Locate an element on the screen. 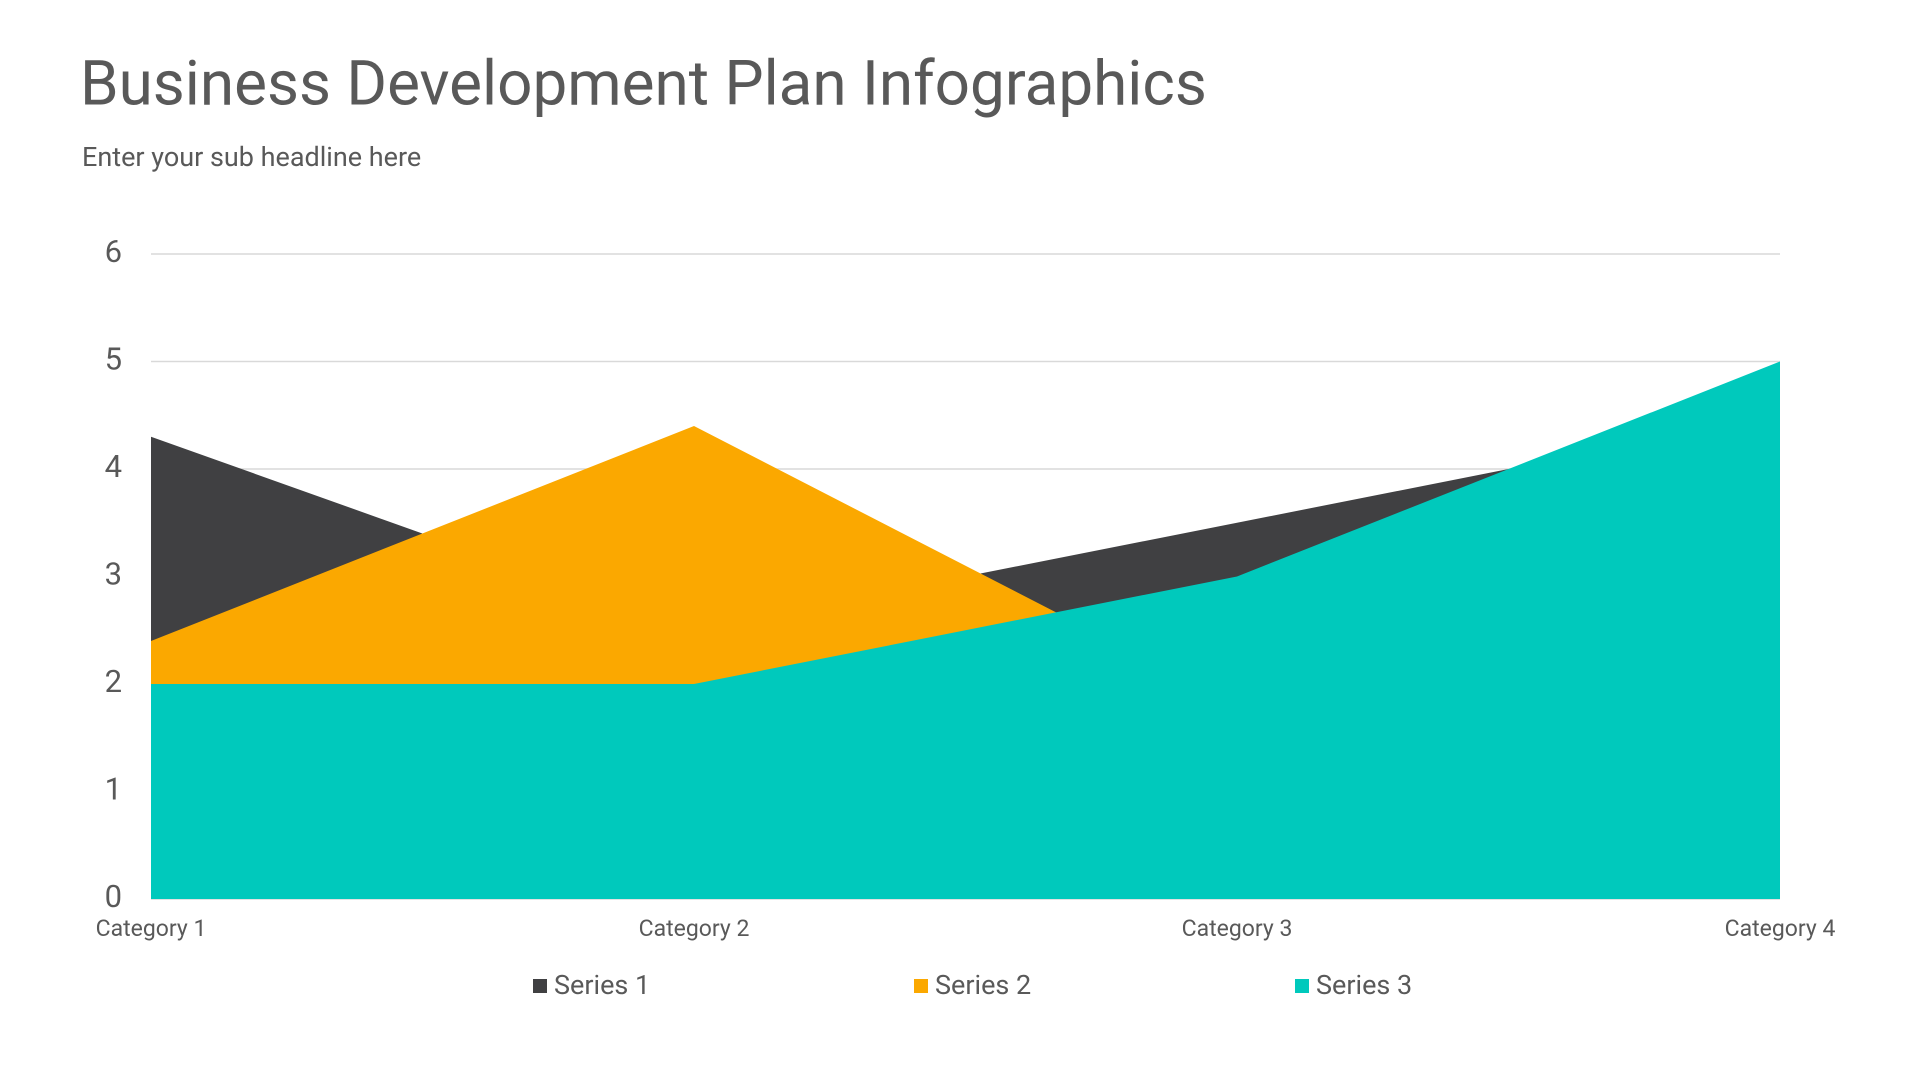 The height and width of the screenshot is (1080, 1920). title: Business Development Plan Infographics is located at coordinates (643, 83).